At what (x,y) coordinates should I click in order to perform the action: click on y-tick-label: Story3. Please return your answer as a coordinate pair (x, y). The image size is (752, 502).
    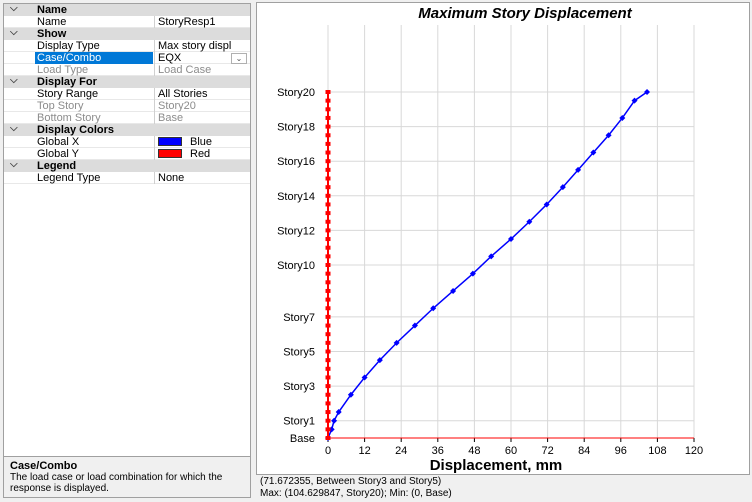
    Looking at the image, I should click on (299, 387).